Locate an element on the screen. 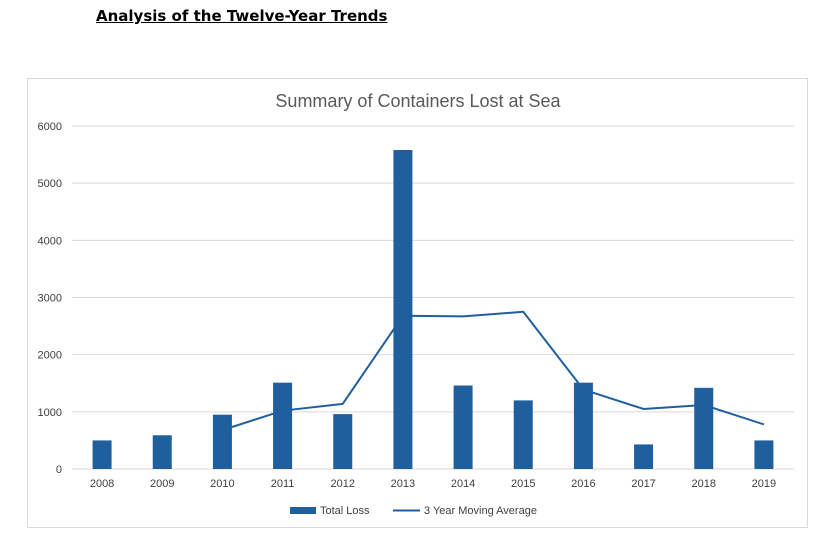 This screenshot has height=540, width=825. x-tick-label: 2011 is located at coordinates (283, 484).